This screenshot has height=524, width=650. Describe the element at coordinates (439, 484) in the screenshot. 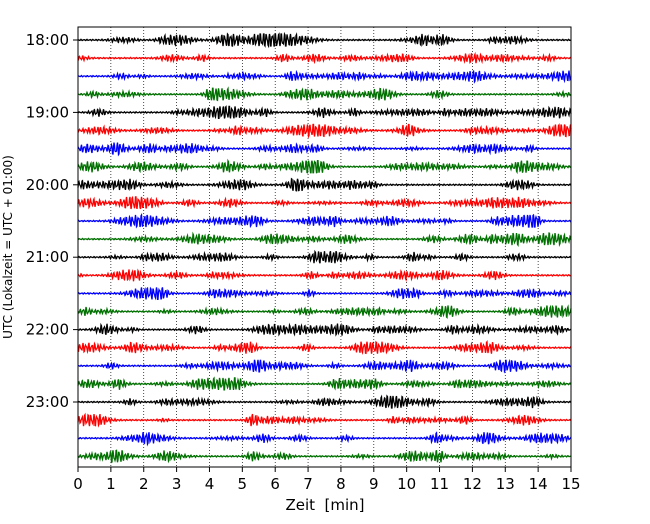

I see `x-tick-label: 11` at that location.